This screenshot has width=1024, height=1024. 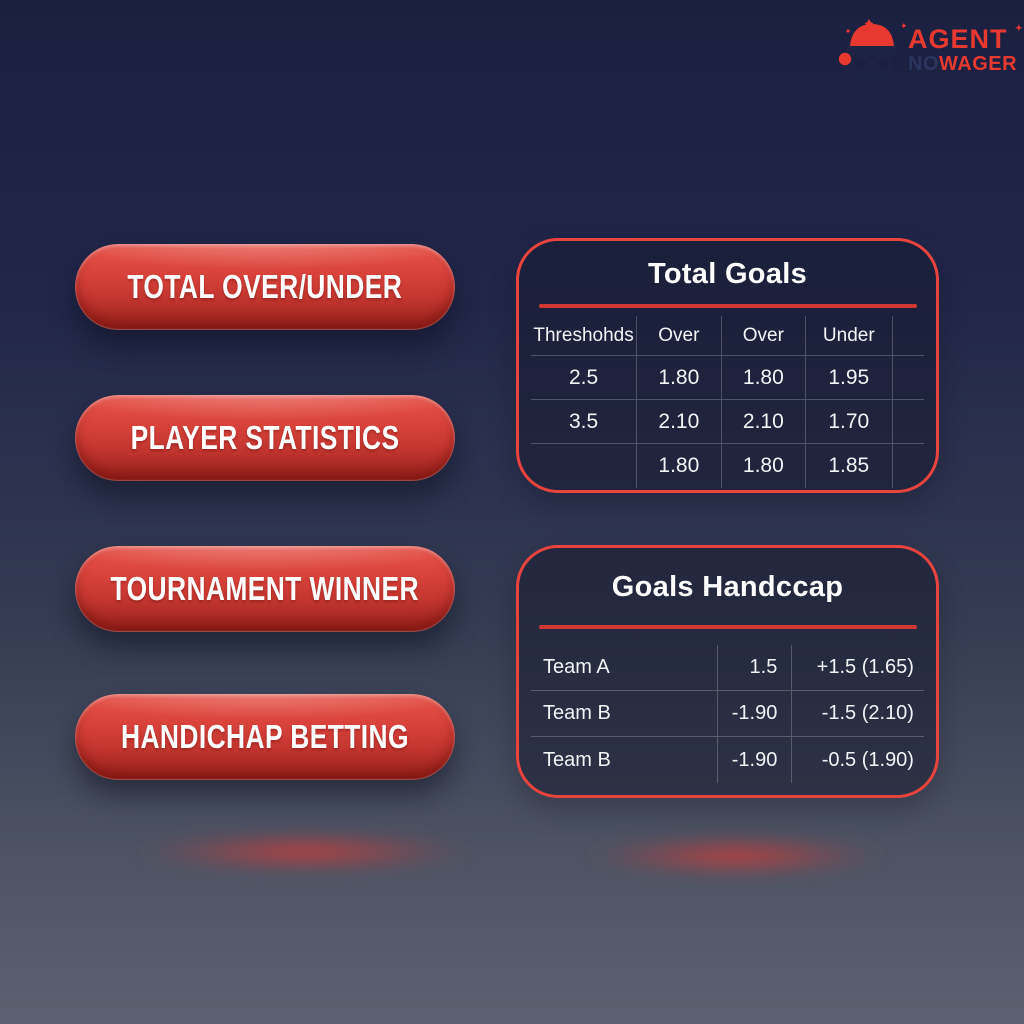 I want to click on column-header: Under, so click(x=849, y=336).